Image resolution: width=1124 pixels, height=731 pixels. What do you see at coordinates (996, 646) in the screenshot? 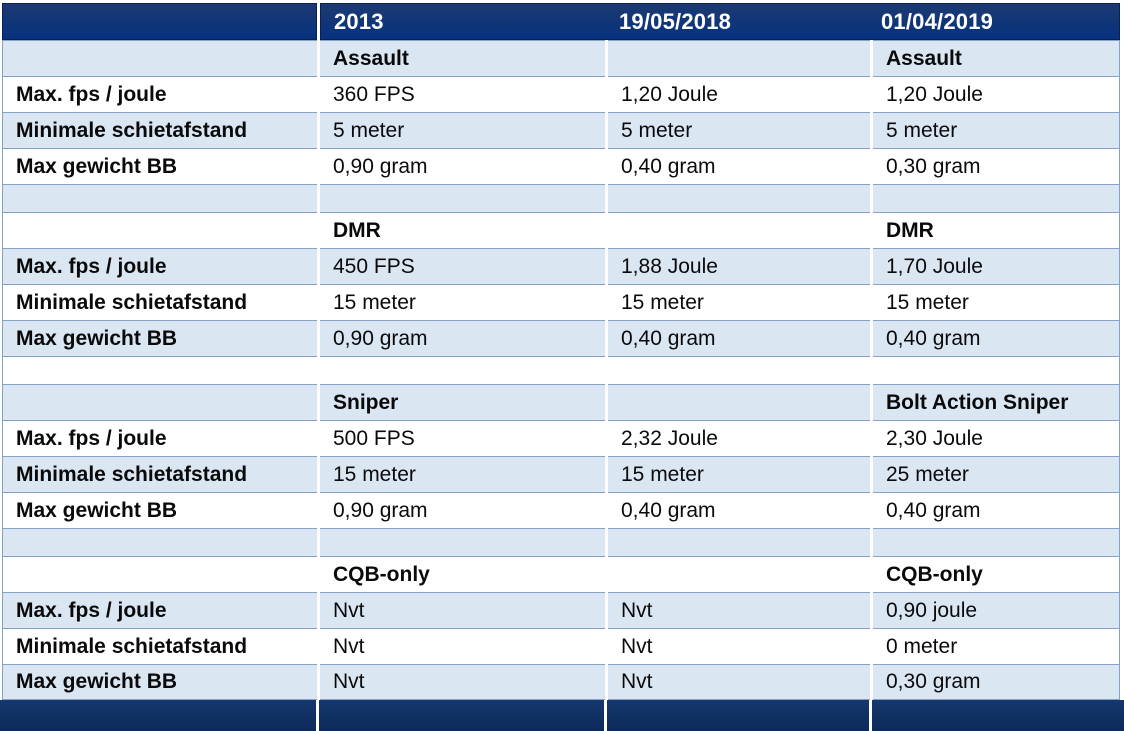
I see `value-cell-2019: 0 meter` at bounding box center [996, 646].